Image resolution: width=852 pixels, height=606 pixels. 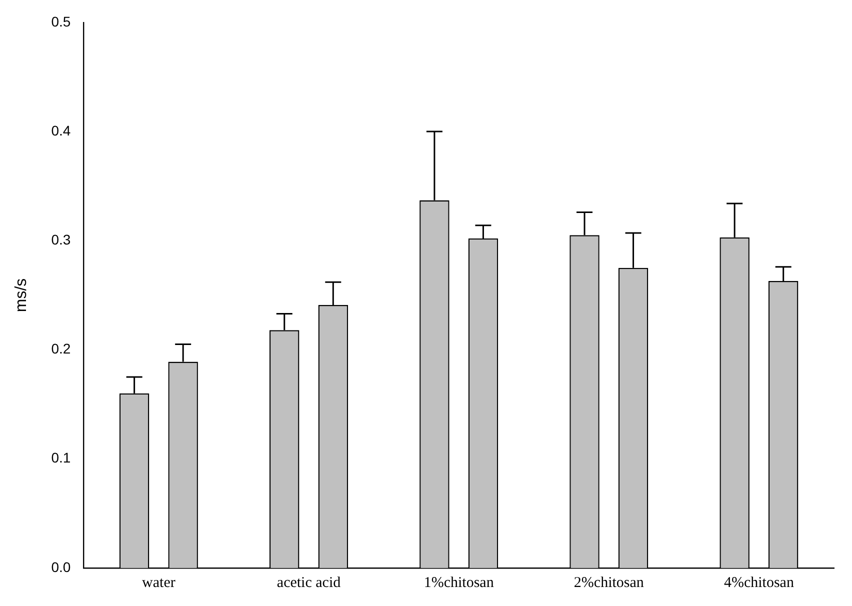 What do you see at coordinates (609, 582) in the screenshot?
I see `x-tick-label: 2%chitosan` at bounding box center [609, 582].